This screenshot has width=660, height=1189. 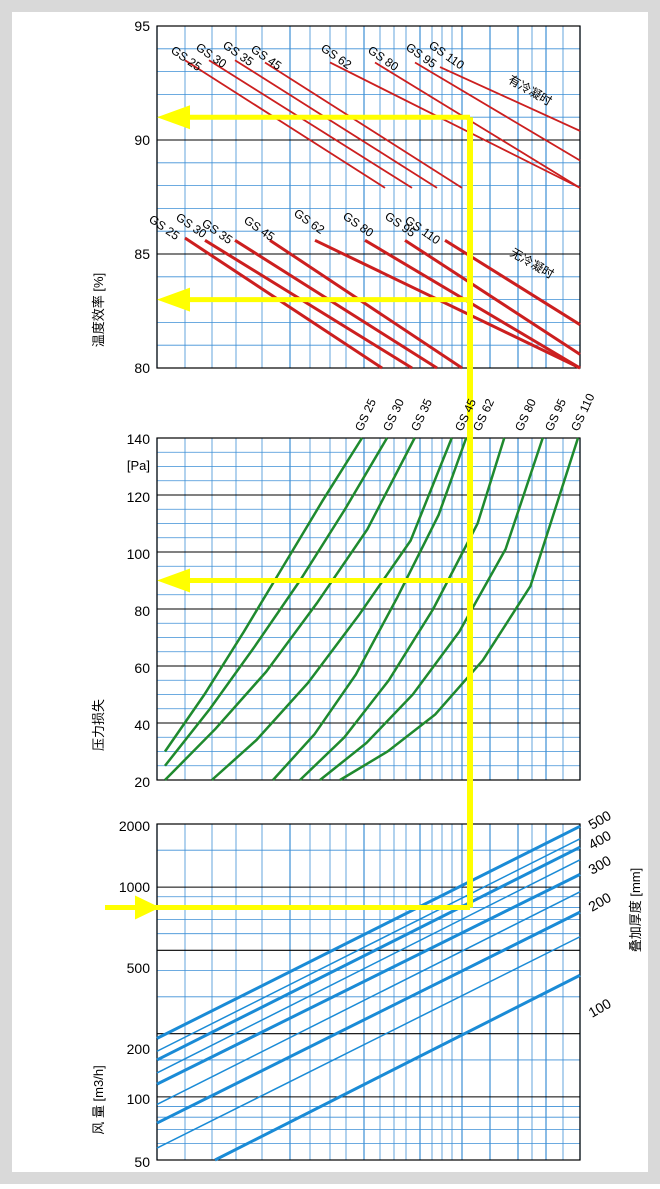 What do you see at coordinates (142, 1162) in the screenshot?
I see `y-tick-label: 50` at bounding box center [142, 1162].